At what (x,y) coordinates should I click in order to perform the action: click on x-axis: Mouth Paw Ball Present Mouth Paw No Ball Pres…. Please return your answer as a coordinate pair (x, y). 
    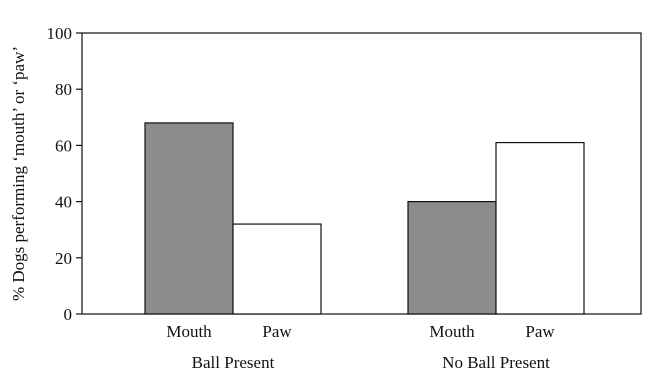
    Looking at the image, I should click on (360, 347).